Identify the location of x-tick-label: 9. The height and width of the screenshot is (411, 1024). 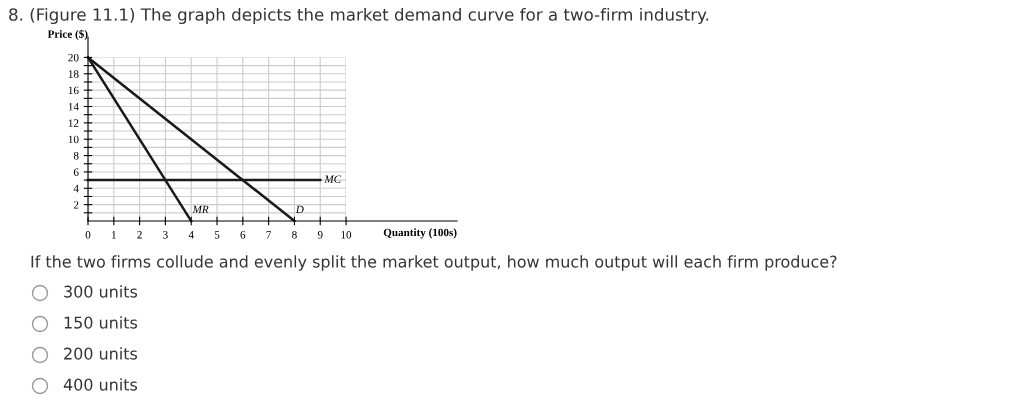
(320, 235).